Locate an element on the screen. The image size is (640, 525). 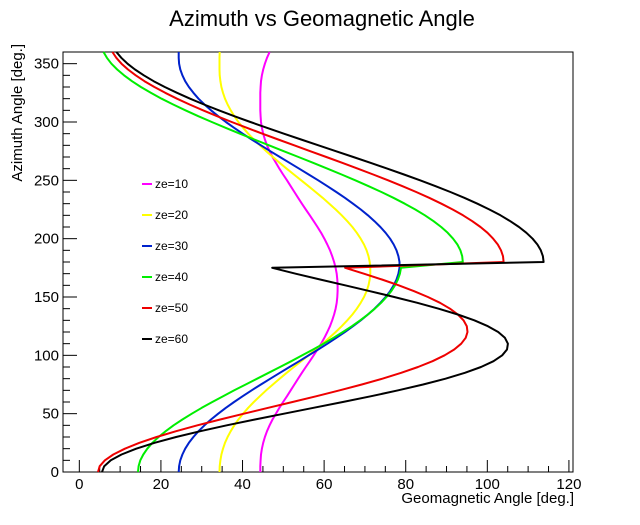
x-tick-label: 120 is located at coordinates (568, 484).